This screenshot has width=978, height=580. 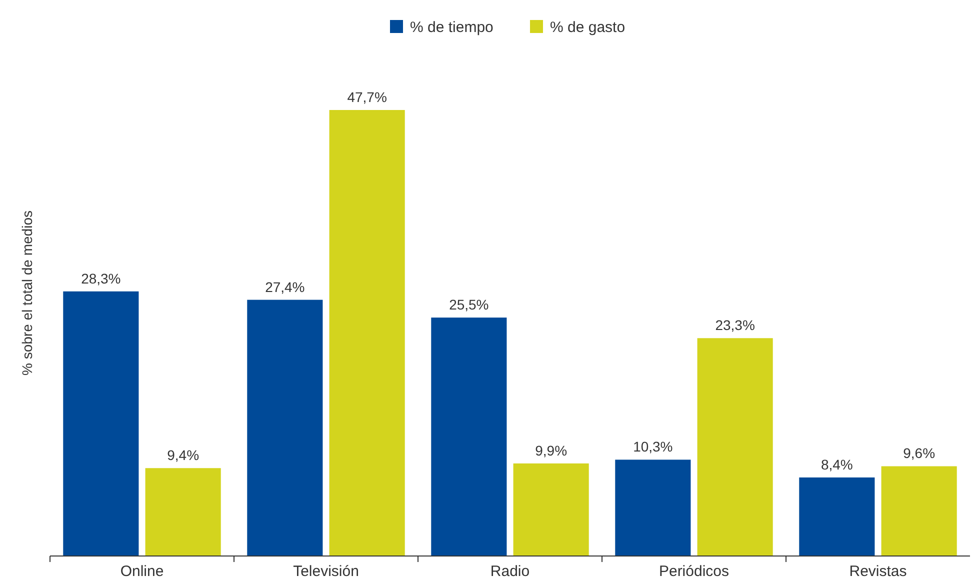 I want to click on data-label: 9,6%, so click(x=919, y=453).